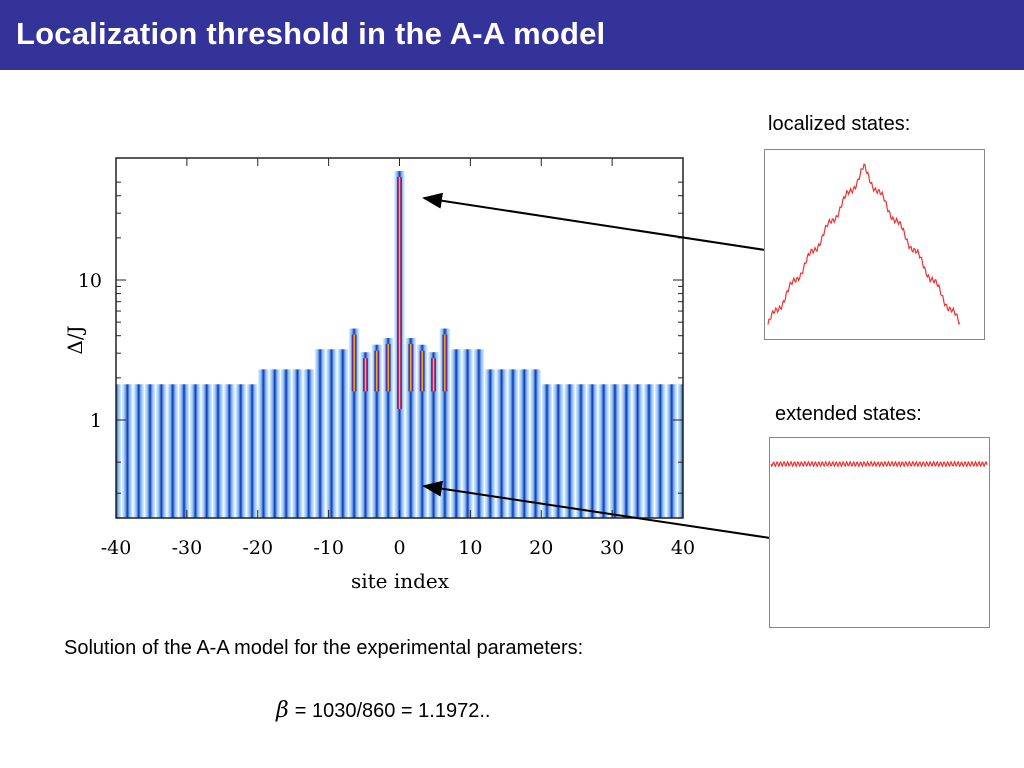  Describe the element at coordinates (683, 548) in the screenshot. I see `x-tick-label: 40` at that location.